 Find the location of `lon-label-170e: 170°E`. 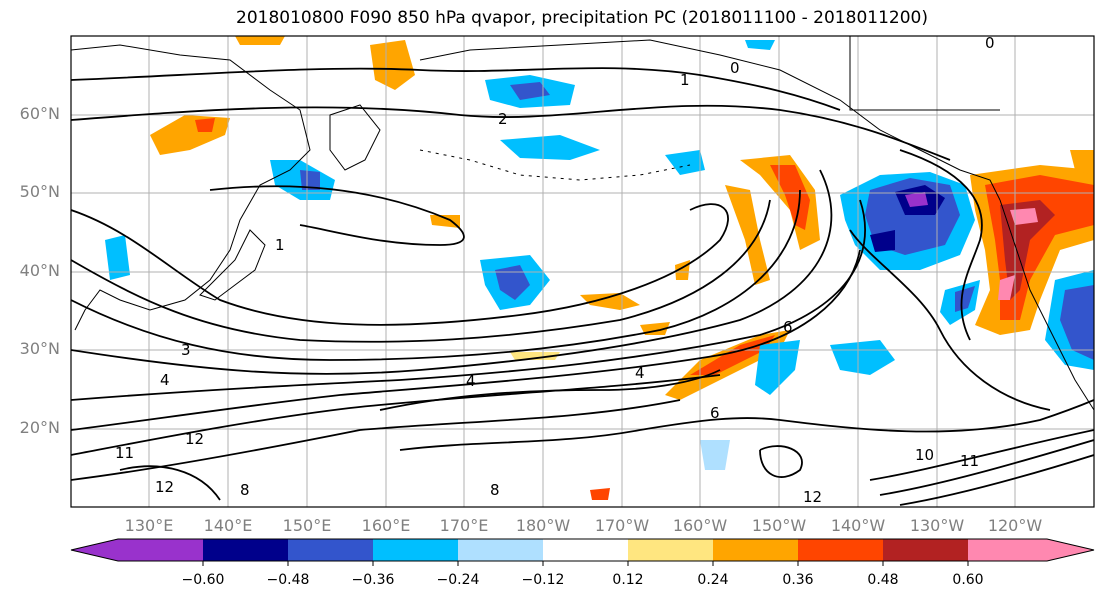

lon-label-170e: 170°E is located at coordinates (464, 525).